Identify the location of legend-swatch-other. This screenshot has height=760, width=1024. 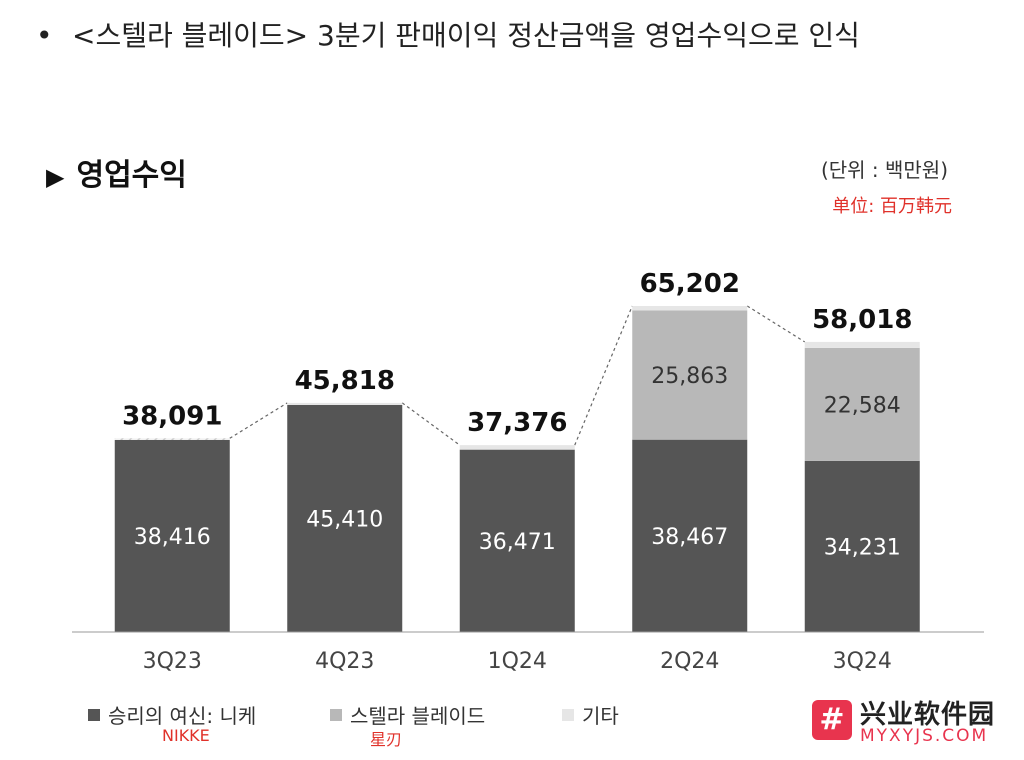
(568, 714).